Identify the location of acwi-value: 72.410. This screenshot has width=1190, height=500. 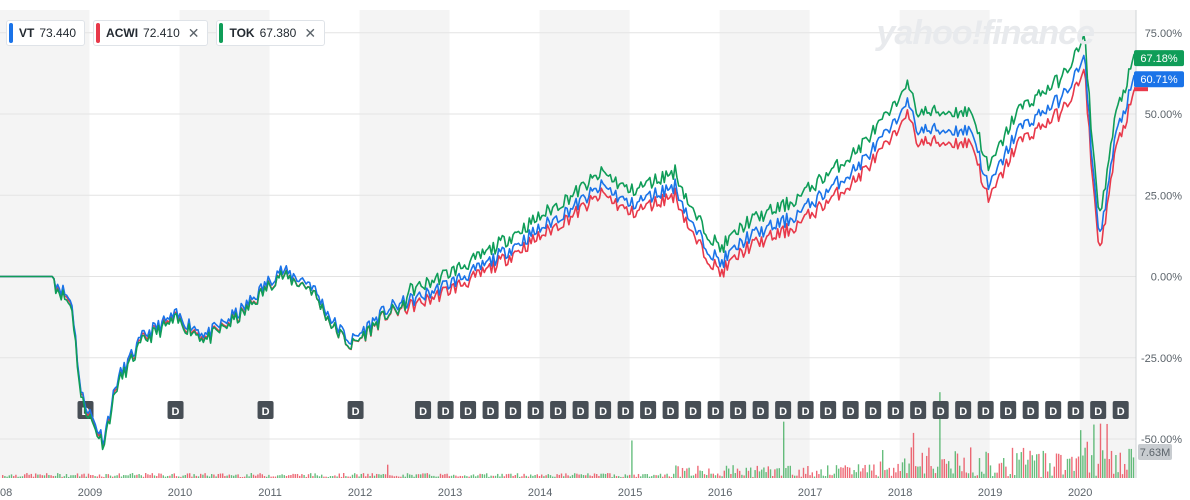
(161, 33).